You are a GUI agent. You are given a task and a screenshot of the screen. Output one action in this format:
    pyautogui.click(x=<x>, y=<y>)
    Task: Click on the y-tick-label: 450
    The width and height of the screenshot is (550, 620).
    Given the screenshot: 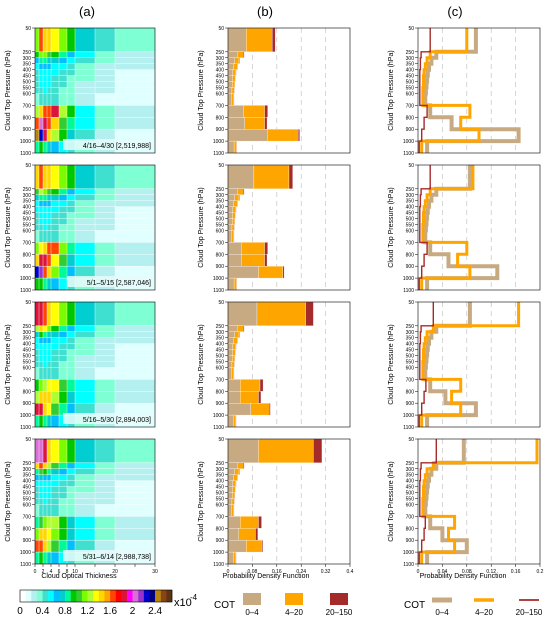 What is the action you would take?
    pyautogui.click(x=410, y=351)
    